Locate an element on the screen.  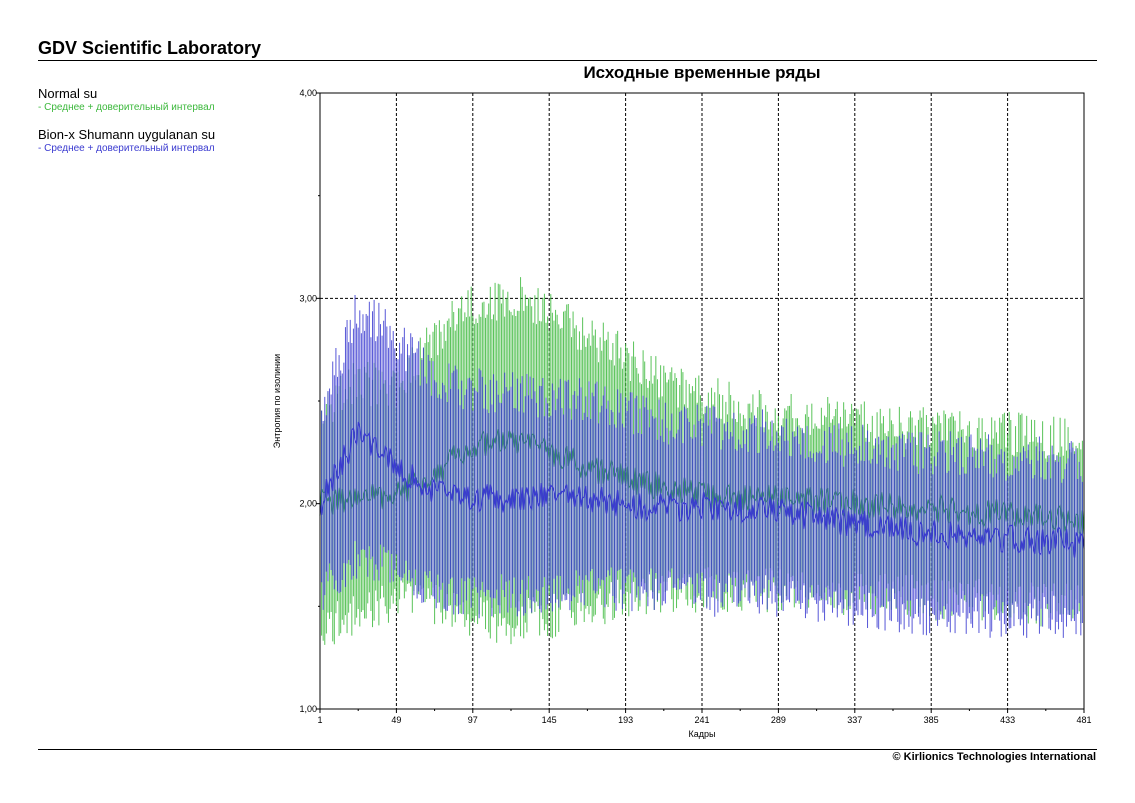
lab-title: GDV Scientific Laboratory is located at coordinates (150, 48).